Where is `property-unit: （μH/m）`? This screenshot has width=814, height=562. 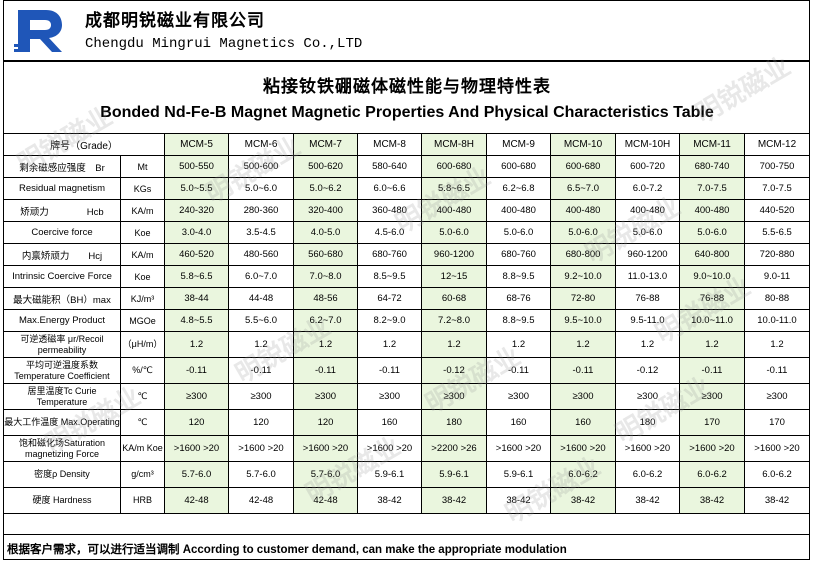
property-unit: （μH/m） is located at coordinates (142, 344).